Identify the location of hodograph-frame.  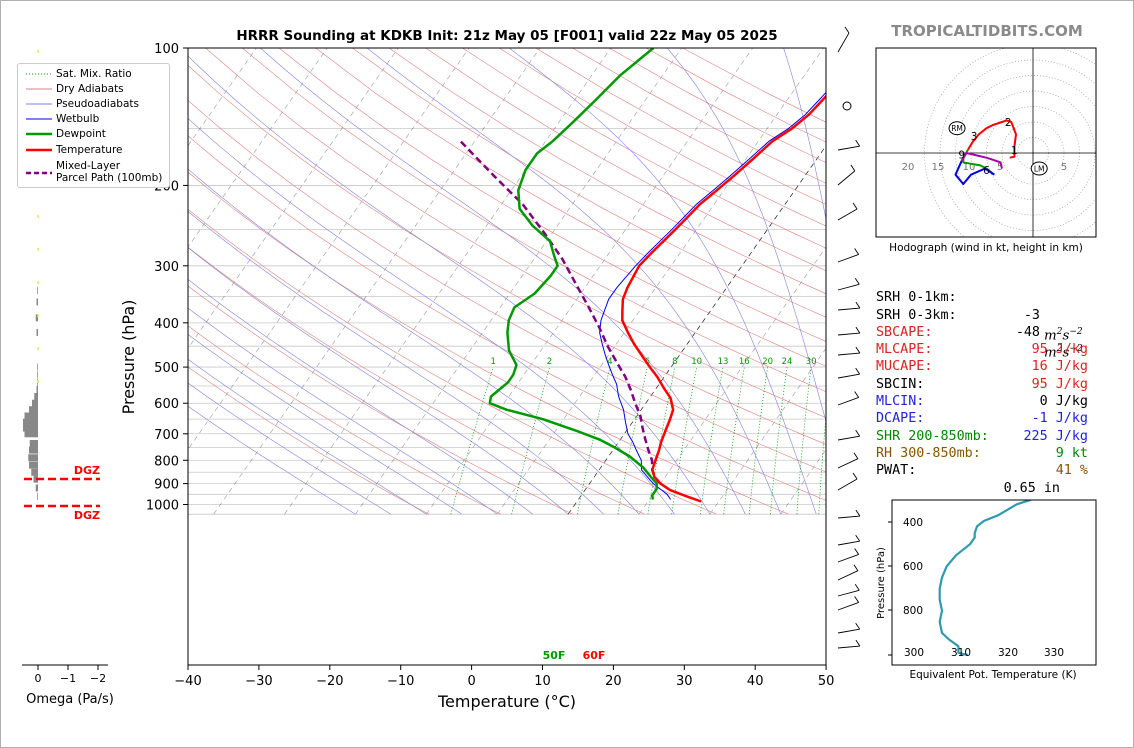
(986, 142).